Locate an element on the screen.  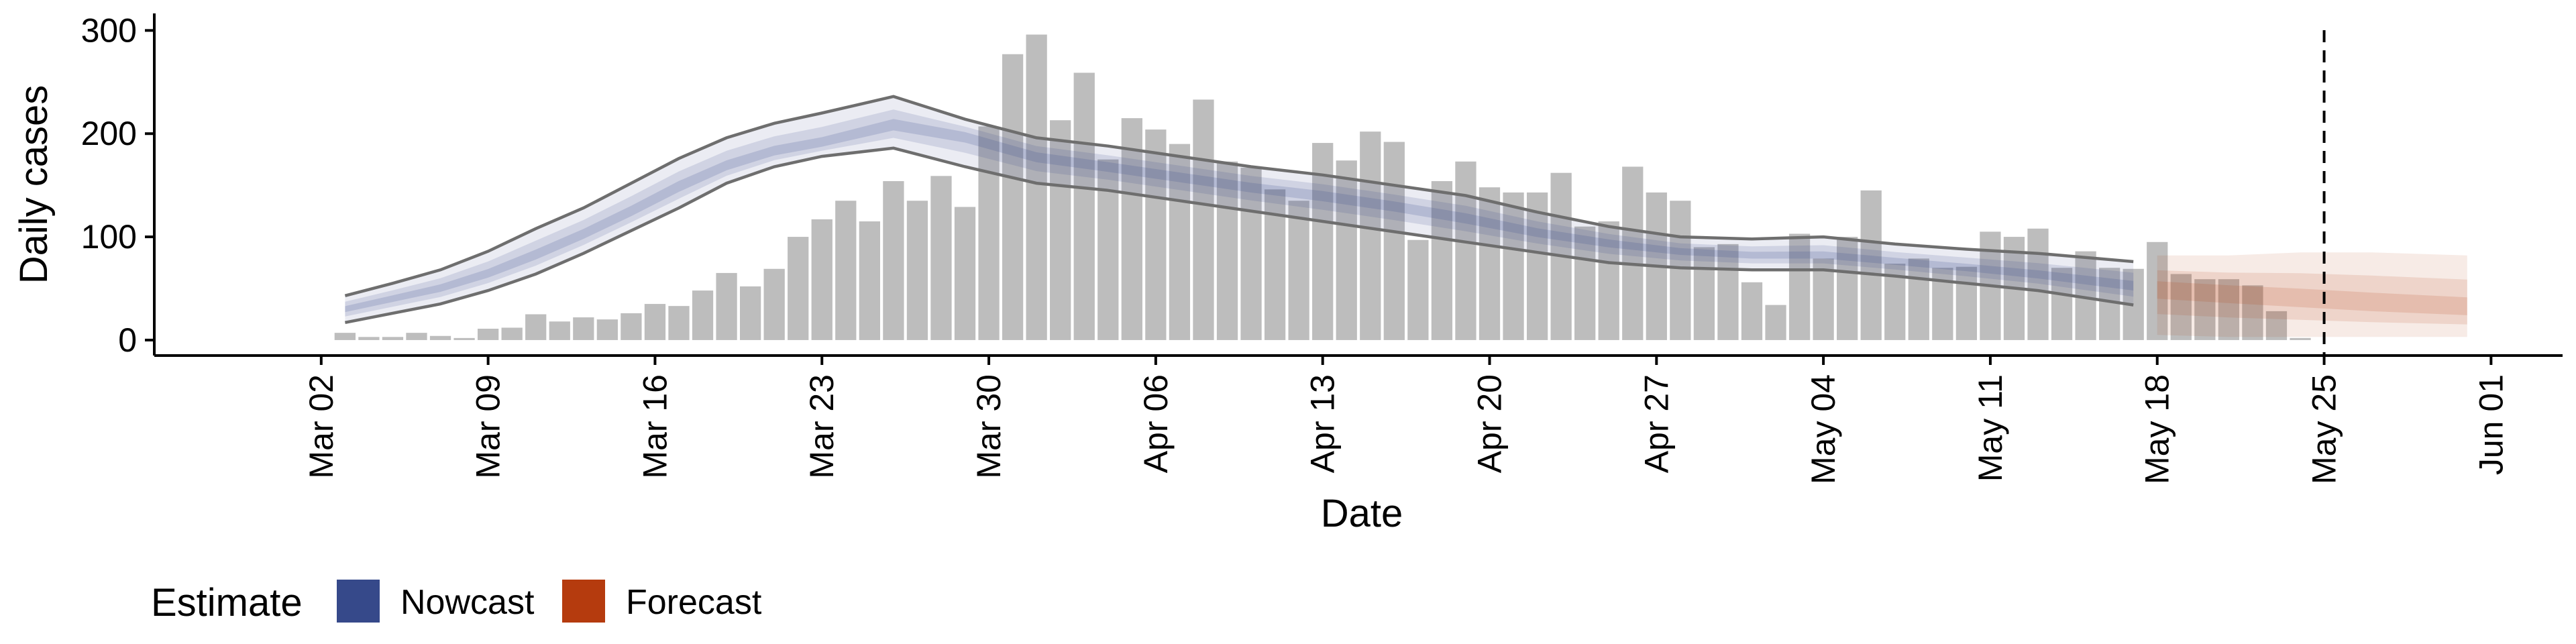
x-tick-label-2020-04-13: Apr 13 is located at coordinates (1323, 423).